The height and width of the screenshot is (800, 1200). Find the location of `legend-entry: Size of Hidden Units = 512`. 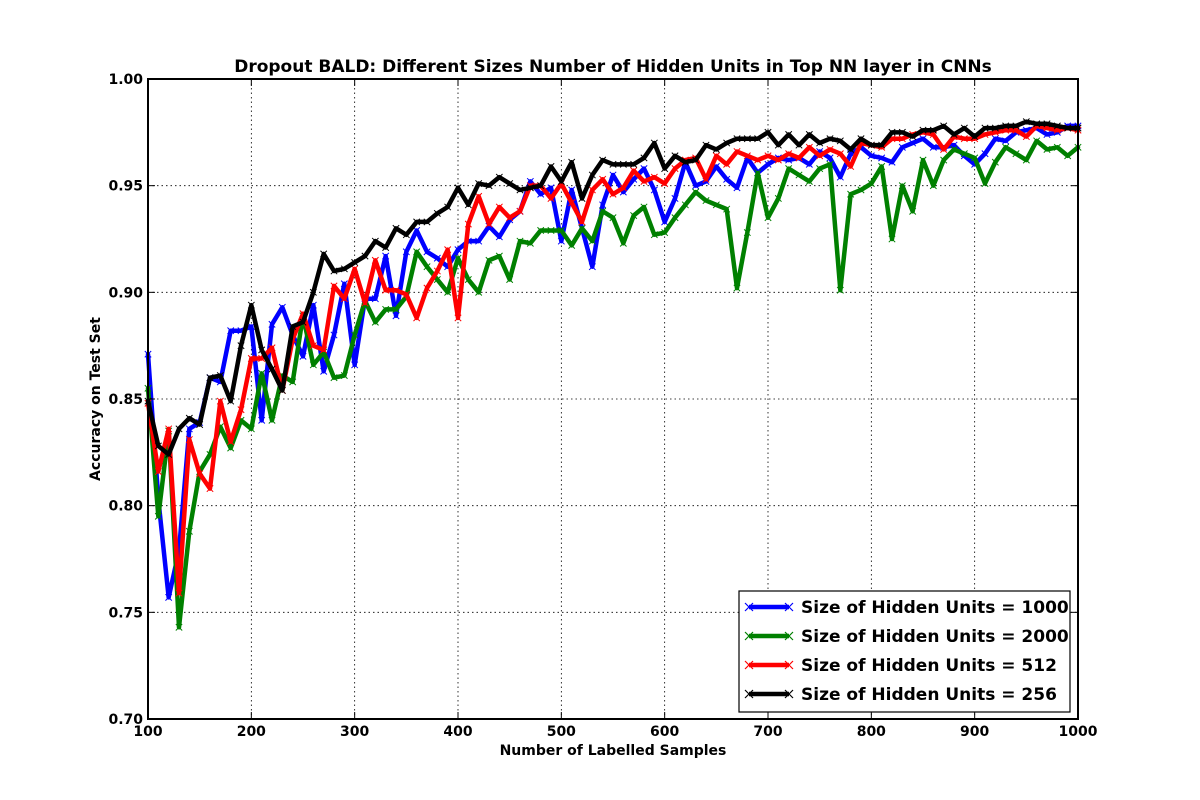

legend-entry: Size of Hidden Units = 512 is located at coordinates (900, 666).